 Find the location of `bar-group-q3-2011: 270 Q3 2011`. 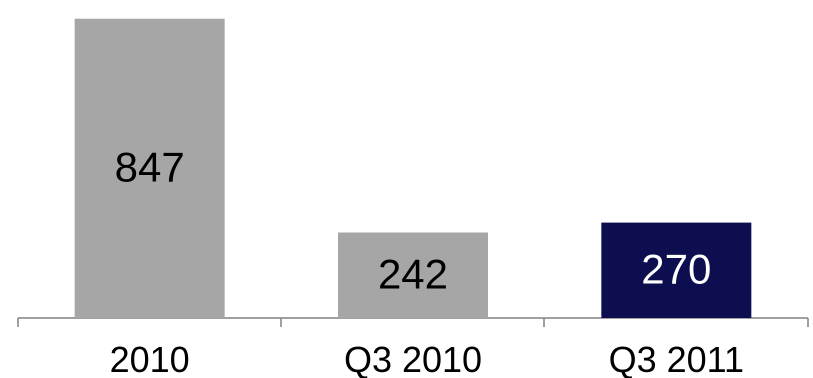

bar-group-q3-2011: 270 Q3 2011 is located at coordinates (676, 300).